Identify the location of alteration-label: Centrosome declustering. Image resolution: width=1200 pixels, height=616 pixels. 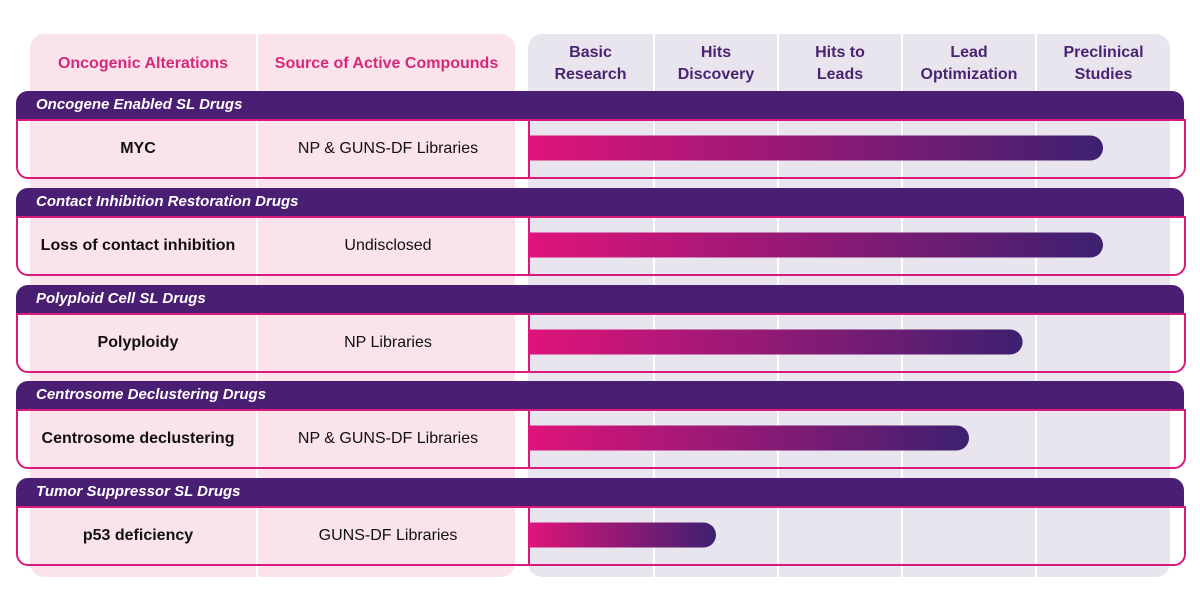
(138, 438).